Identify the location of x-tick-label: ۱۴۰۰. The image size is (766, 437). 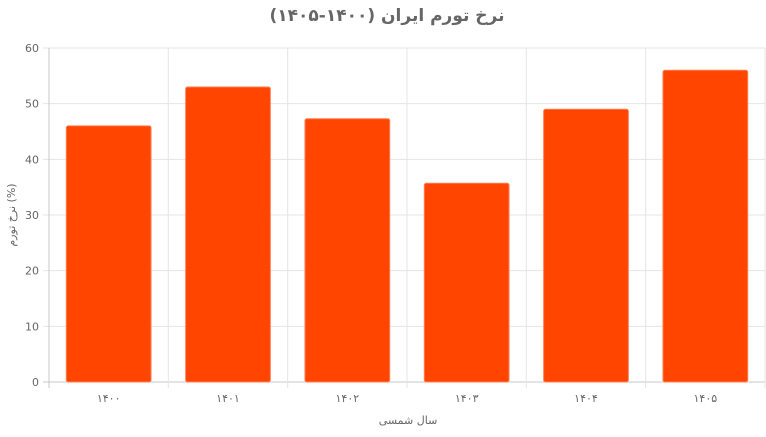
(109, 398).